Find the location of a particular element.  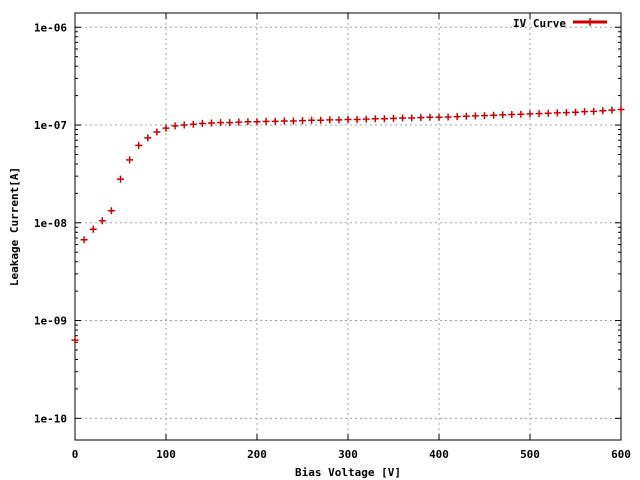

y-axis-label: Leakage Current[A] is located at coordinates (14, 226).